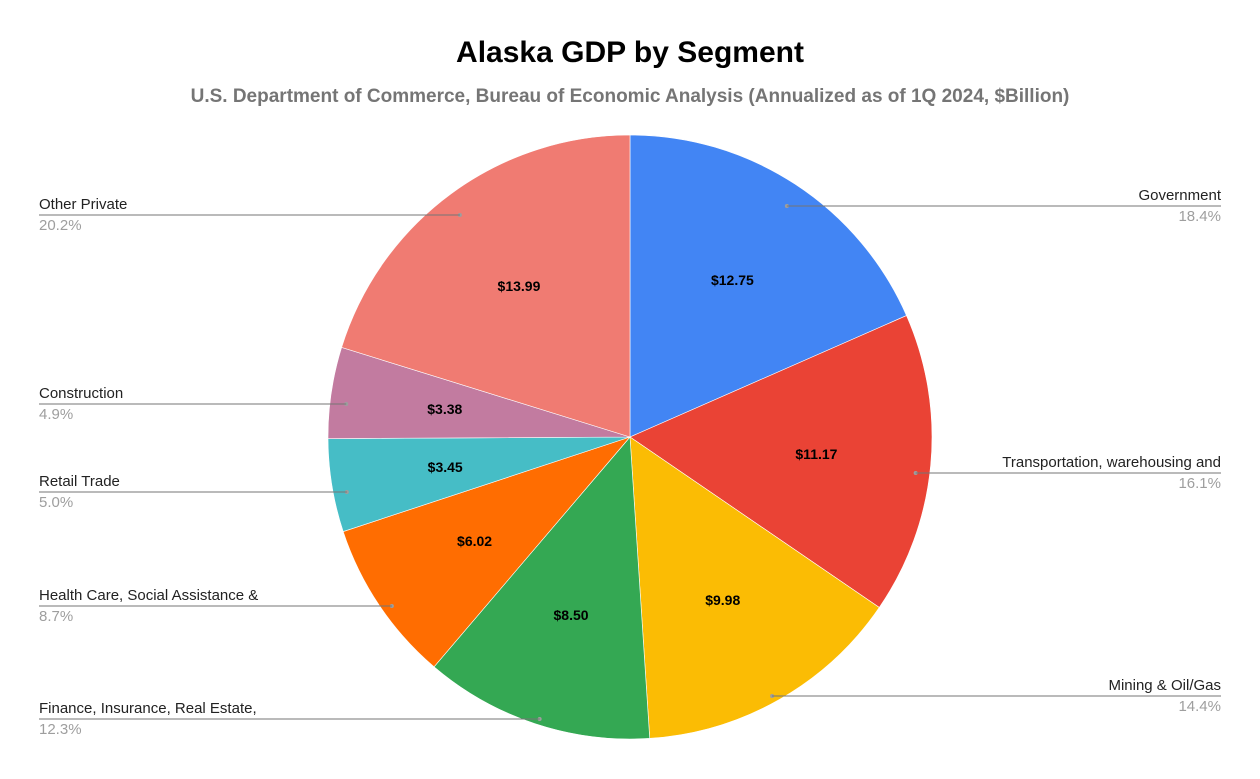  I want to click on slice-percent-label: 4.9%, so click(56, 414).